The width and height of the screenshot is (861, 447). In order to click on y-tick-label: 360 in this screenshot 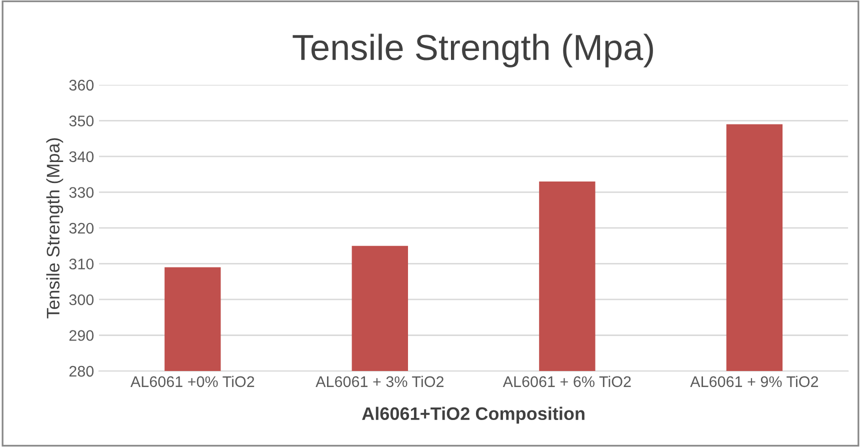, I will do `click(81, 85)`.